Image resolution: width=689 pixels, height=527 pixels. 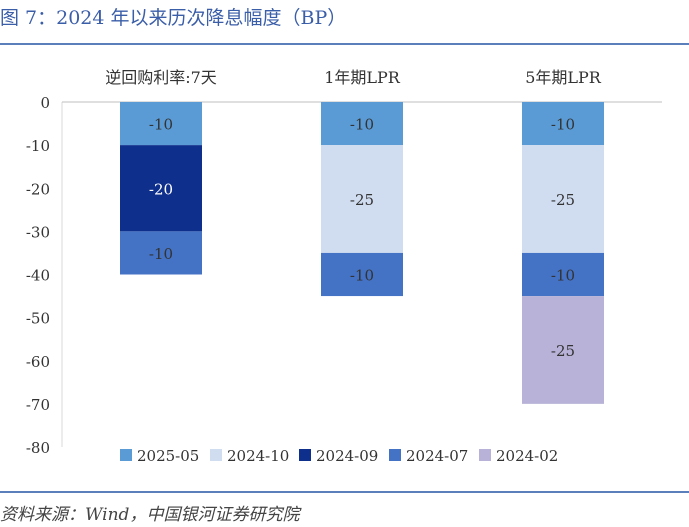 I want to click on chart-title: 图 7：2024 年以来历次降息幅度（BP）, so click(x=173, y=18).